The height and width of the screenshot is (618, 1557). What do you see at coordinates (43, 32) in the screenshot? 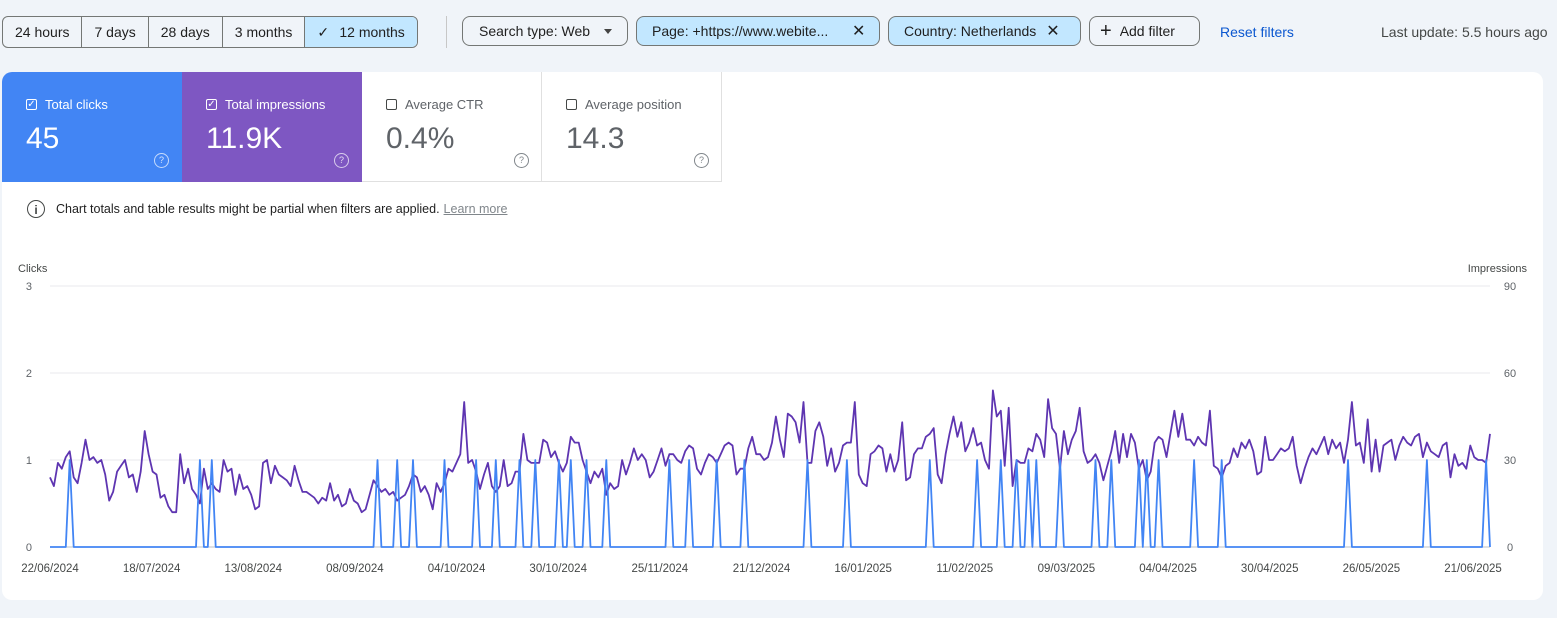
I see `range-24-hours: 24 hours` at bounding box center [43, 32].